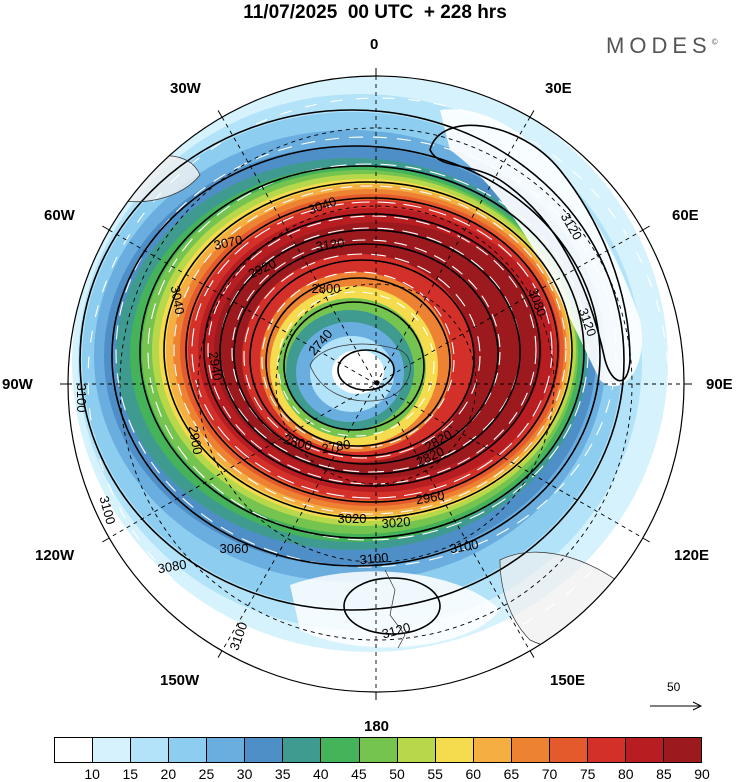 The image size is (750, 782). I want to click on colorbar-tick-label: 25, so click(206, 774).